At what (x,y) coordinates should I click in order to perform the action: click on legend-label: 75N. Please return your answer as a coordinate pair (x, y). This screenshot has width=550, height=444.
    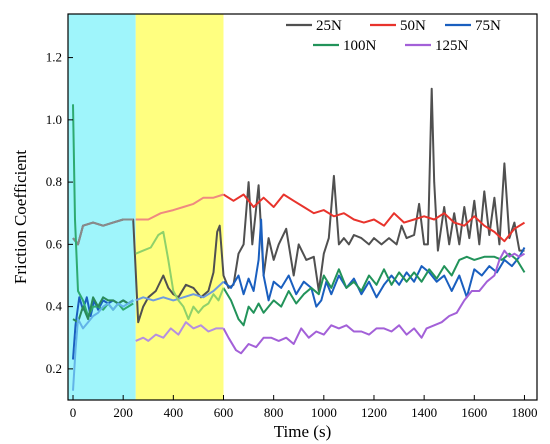
    Looking at the image, I should click on (488, 26).